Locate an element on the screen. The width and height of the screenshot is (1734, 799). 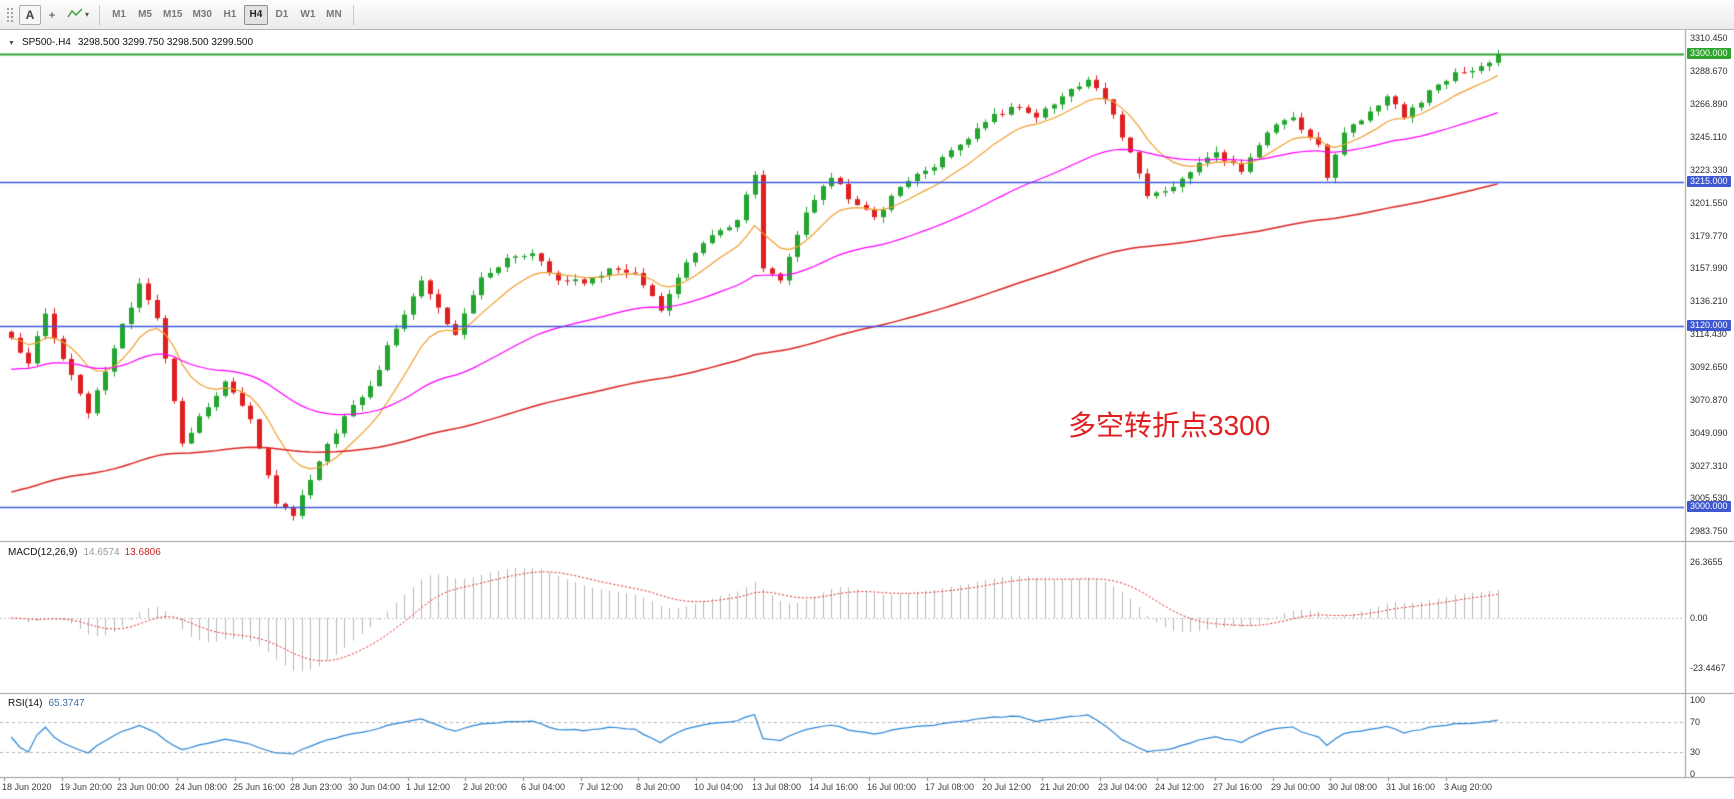
indicators-dropdown-button: ▾ is located at coordinates (78, 15).